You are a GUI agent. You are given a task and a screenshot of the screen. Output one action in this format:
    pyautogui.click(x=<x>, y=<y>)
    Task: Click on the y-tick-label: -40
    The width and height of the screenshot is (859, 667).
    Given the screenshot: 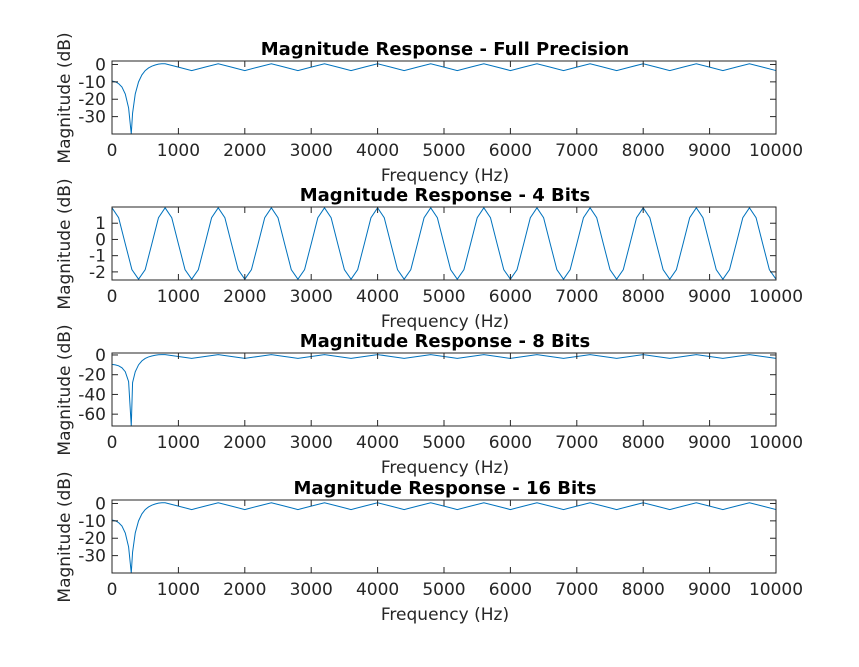 What is the action you would take?
    pyautogui.click(x=92, y=395)
    